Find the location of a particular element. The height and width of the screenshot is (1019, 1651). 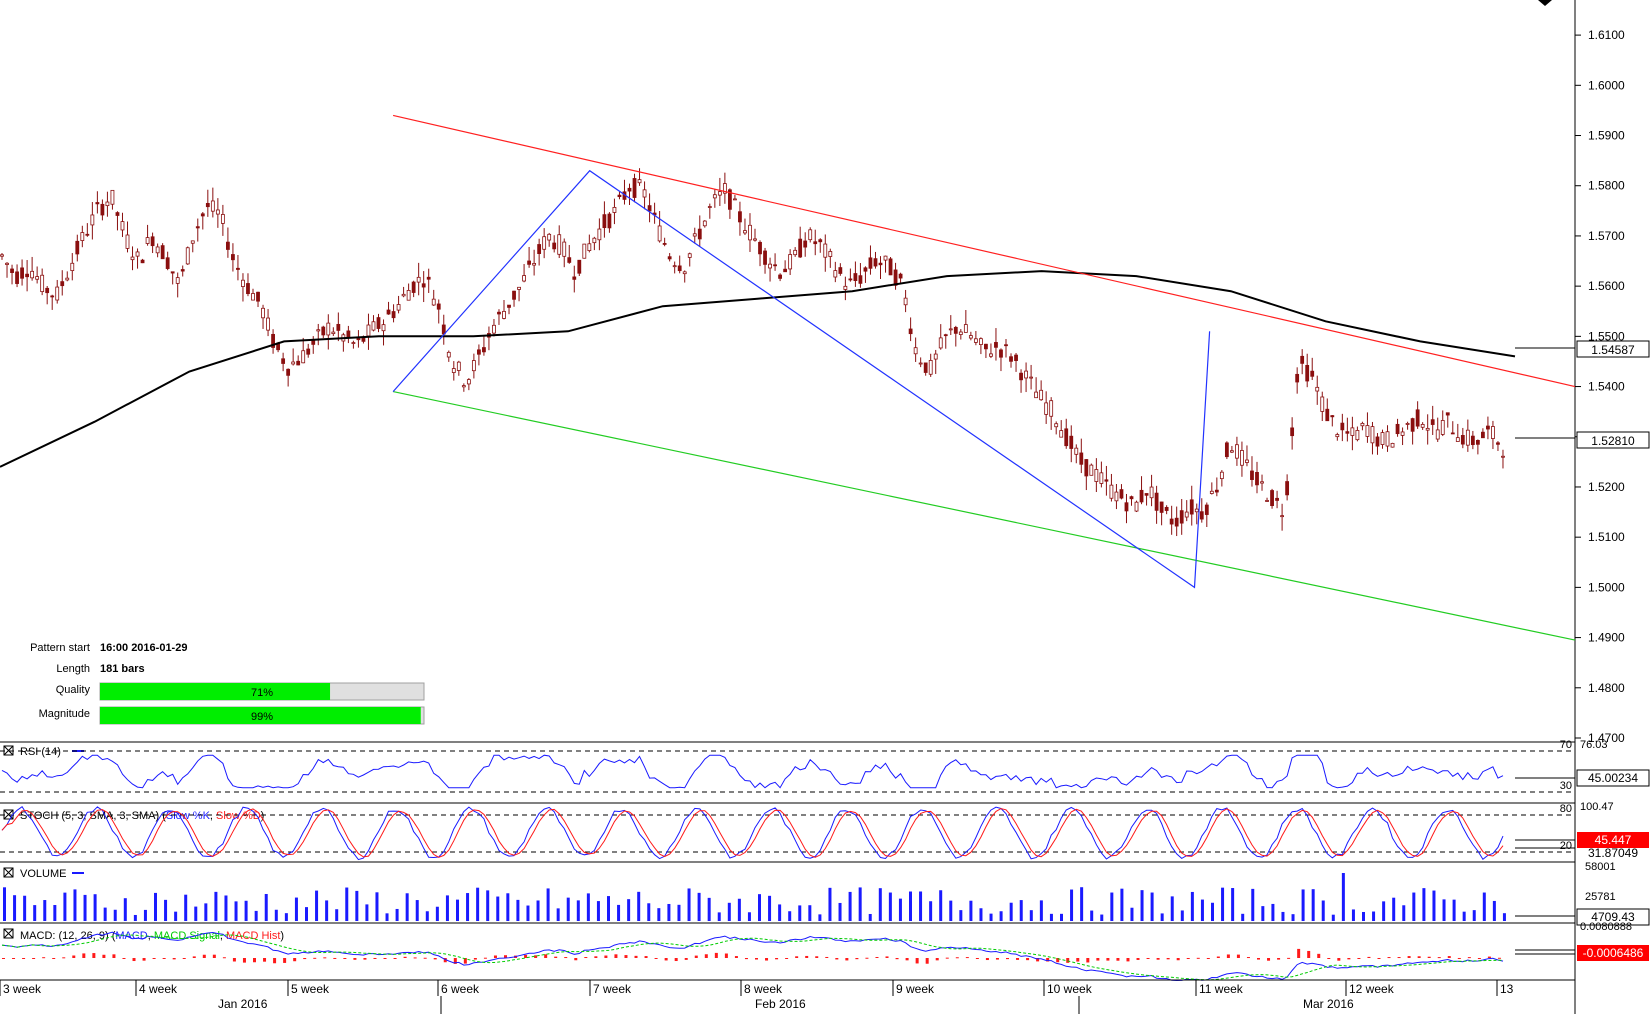

stoch-d-line is located at coordinates (752, 833).